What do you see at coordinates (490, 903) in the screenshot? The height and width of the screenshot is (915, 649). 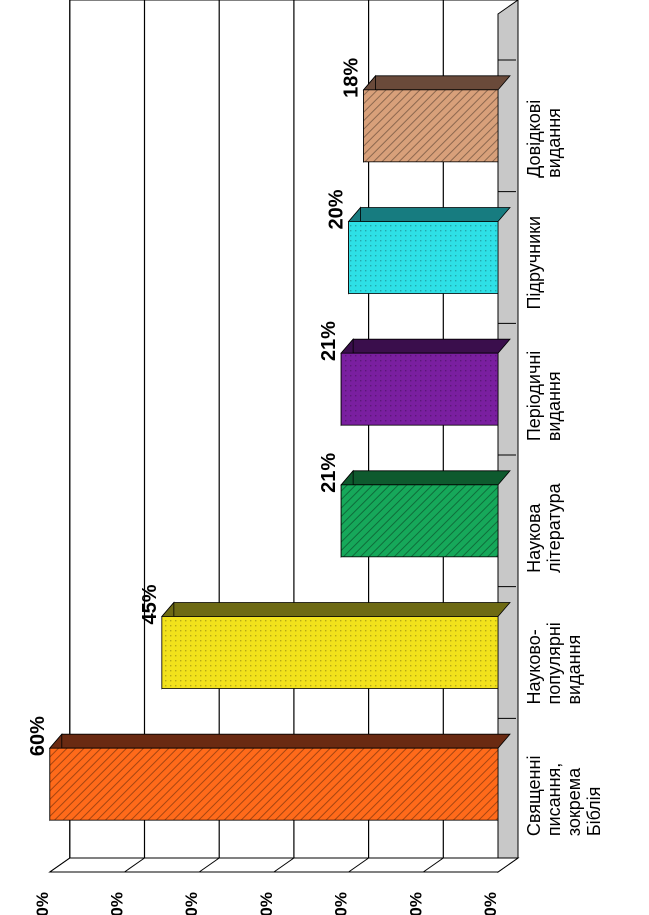 I see `y-tick-label: 0%` at bounding box center [490, 903].